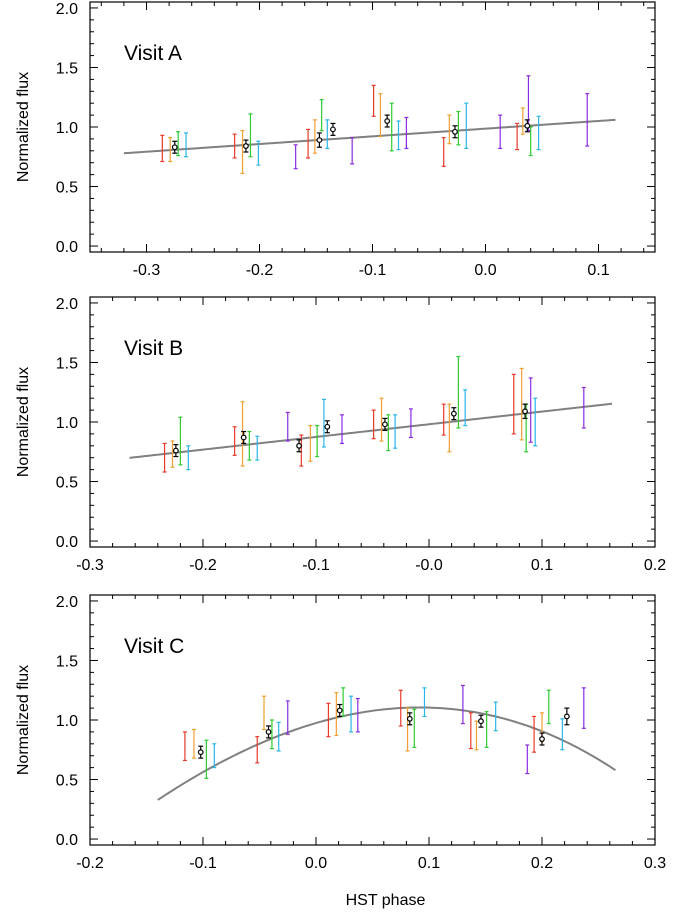  Describe the element at coordinates (153, 53) in the screenshot. I see `panel-label: Visit A` at that location.